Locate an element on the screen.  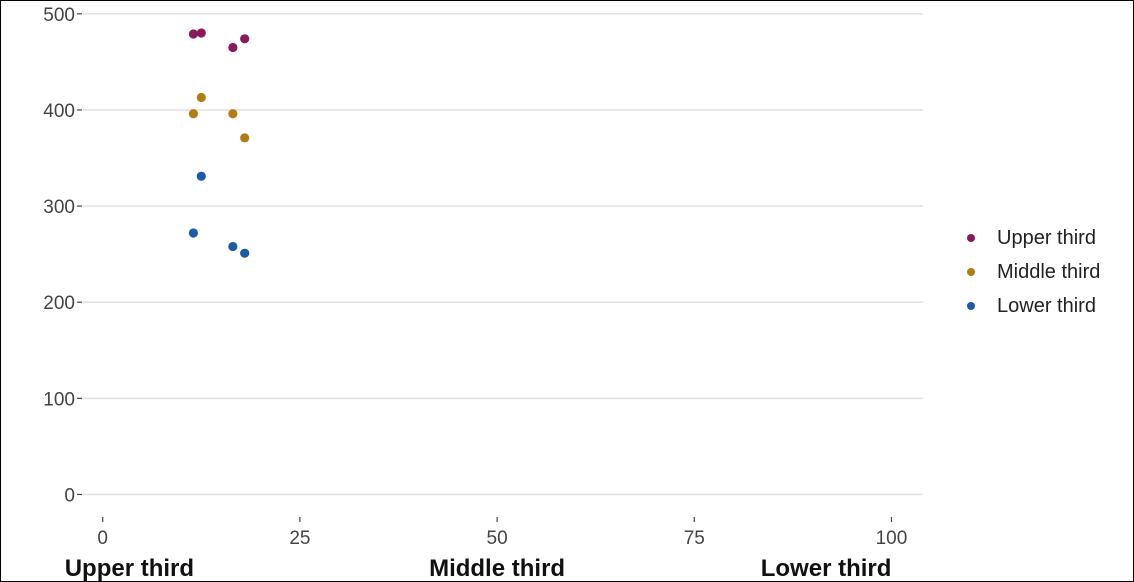
y-tick-label: 300 is located at coordinates (59, 207).